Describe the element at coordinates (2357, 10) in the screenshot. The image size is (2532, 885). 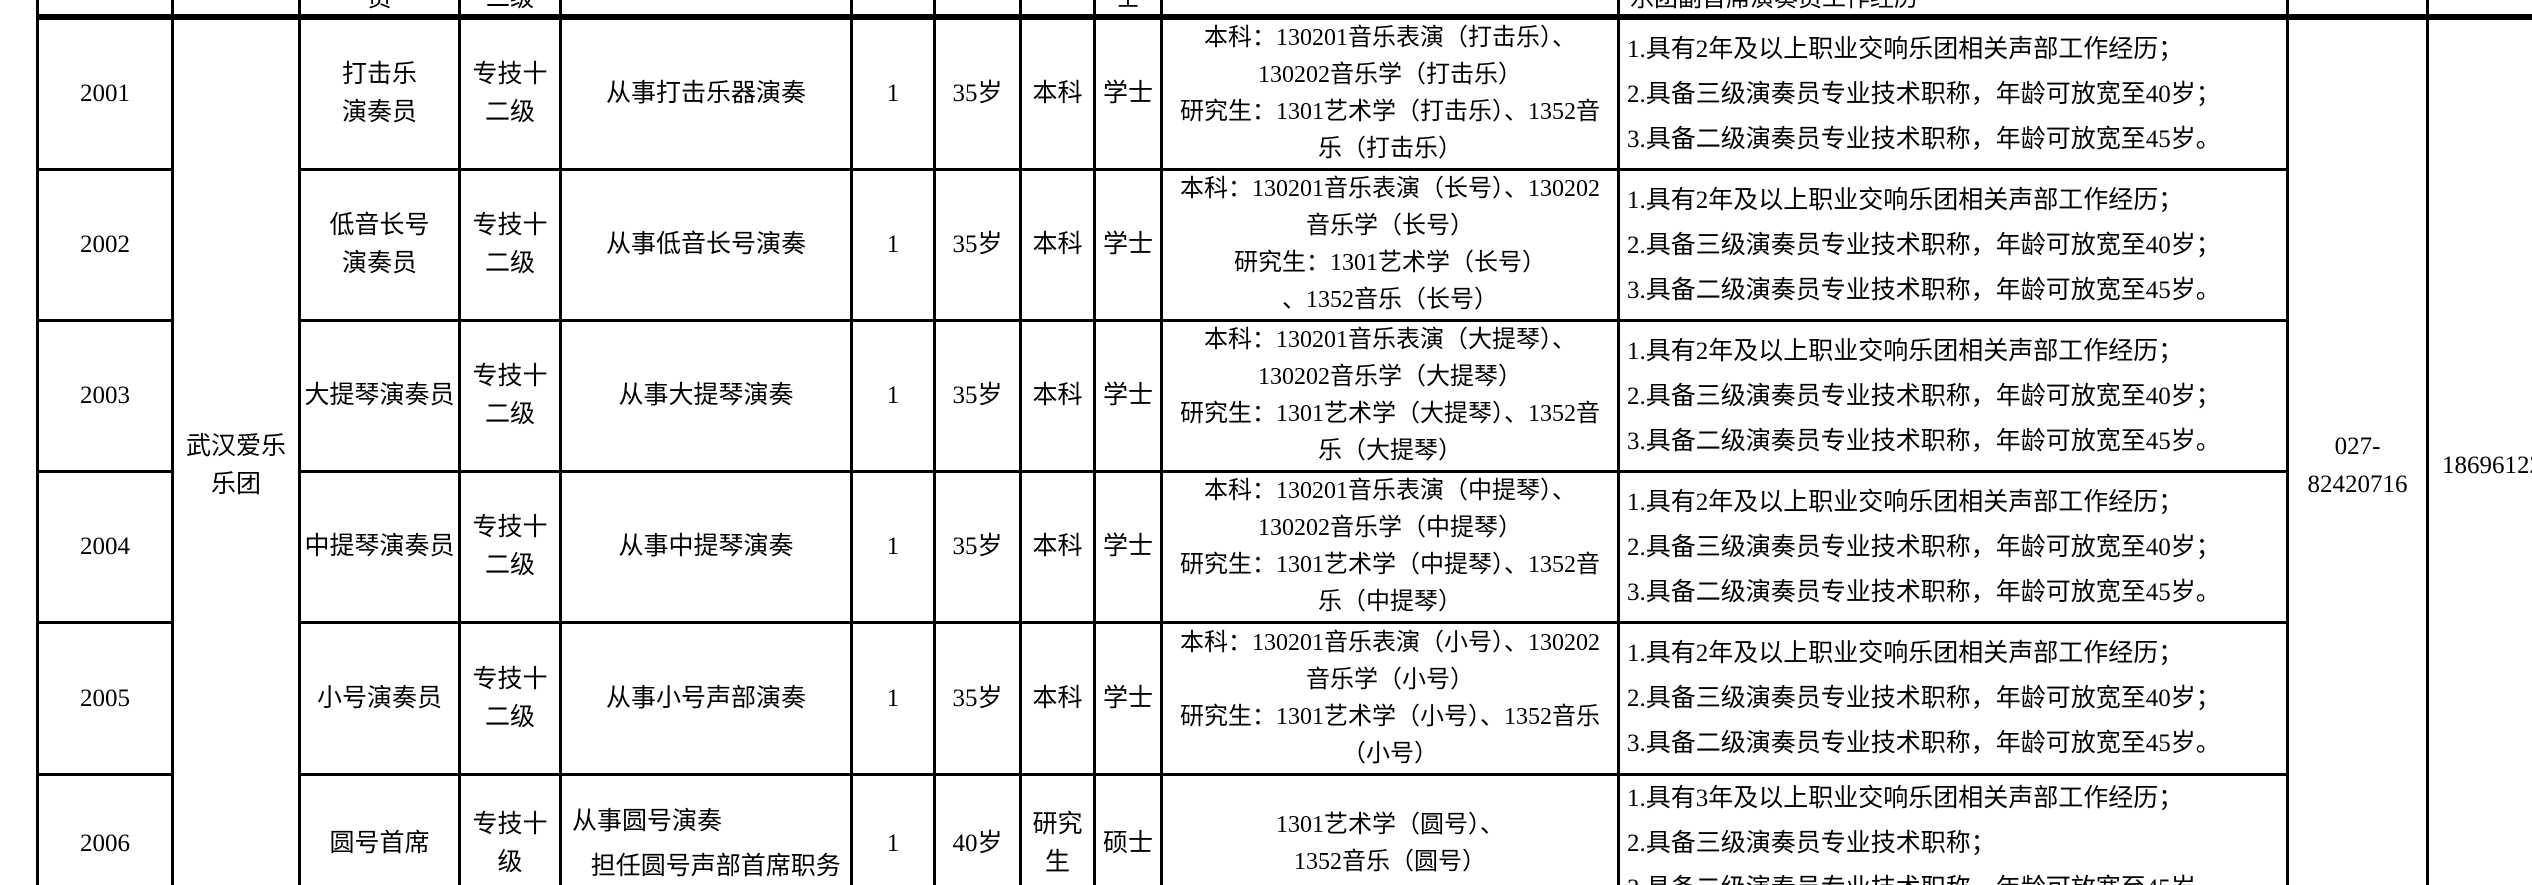
I see `cell-phone-partial` at that location.